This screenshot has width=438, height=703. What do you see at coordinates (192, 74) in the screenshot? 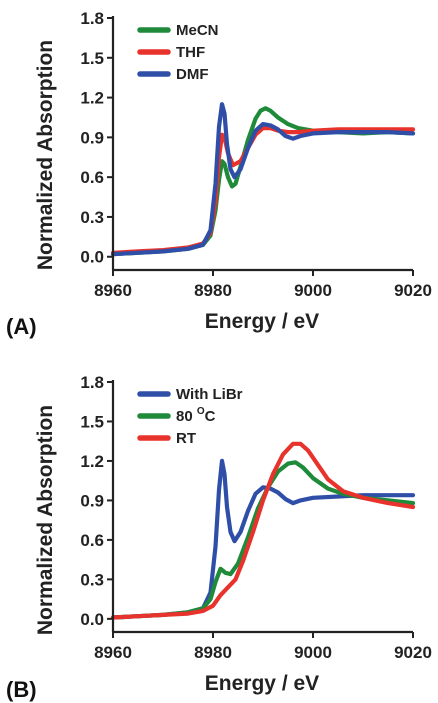
I see `panel-a-legend-label-2: DMF` at bounding box center [192, 74].